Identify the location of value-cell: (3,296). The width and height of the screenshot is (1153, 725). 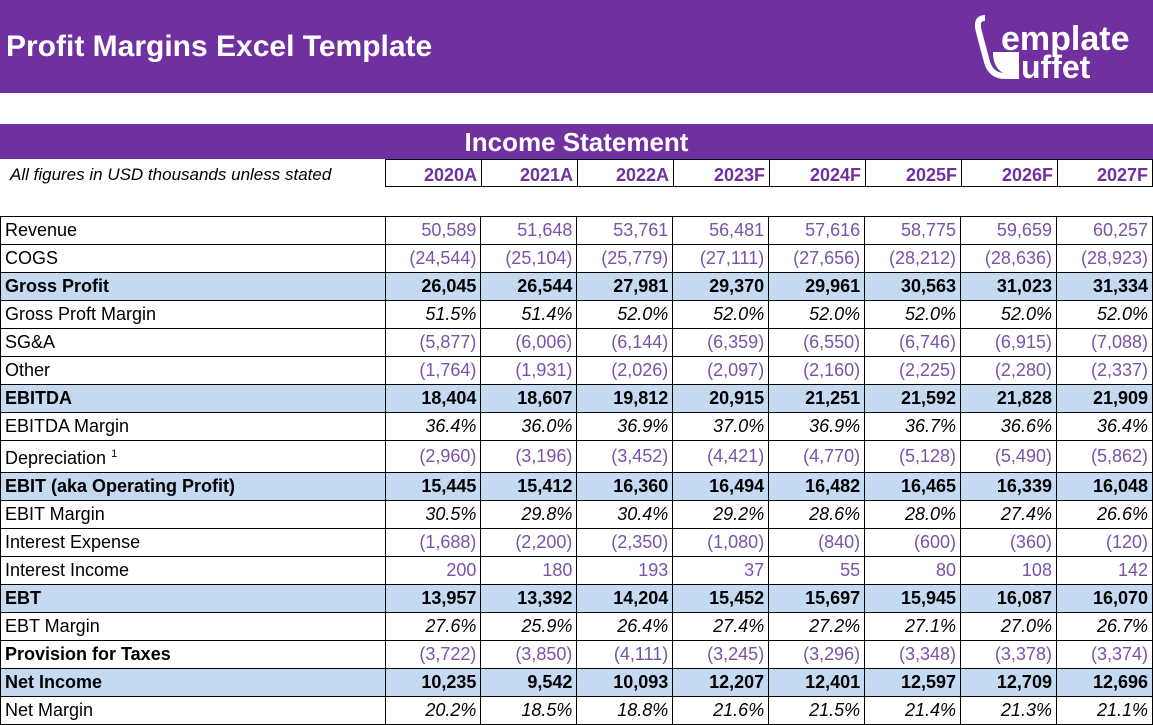
(817, 654).